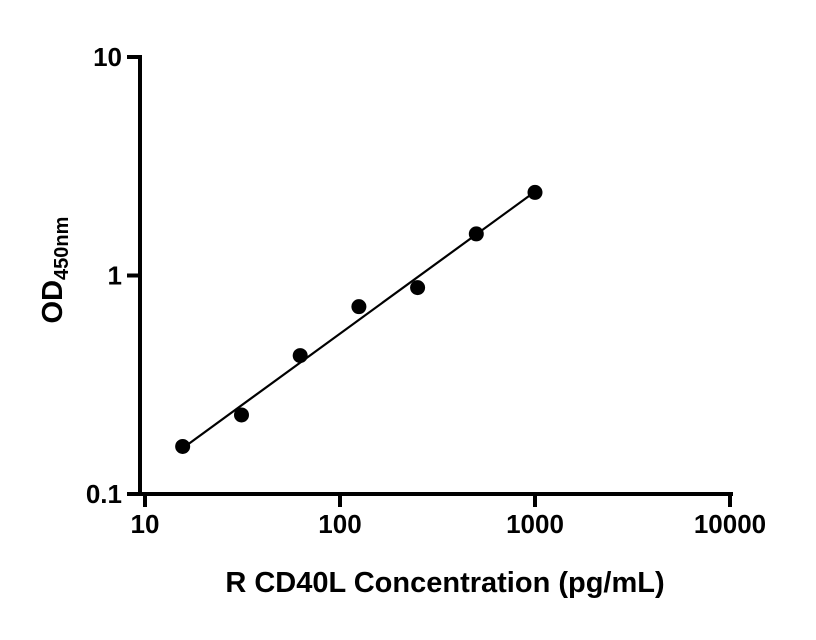  Describe the element at coordinates (53, 302) in the screenshot. I see `y-axis-label-main: OD` at that location.